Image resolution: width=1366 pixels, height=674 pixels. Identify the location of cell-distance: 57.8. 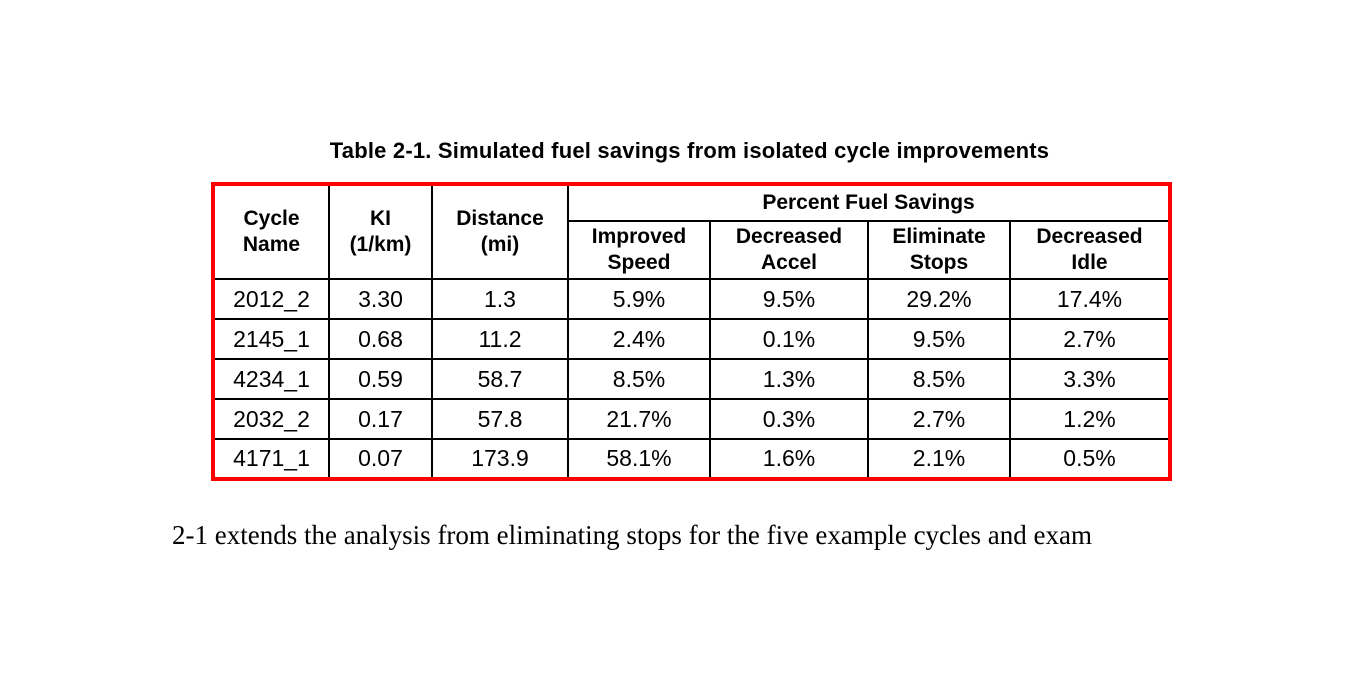
(500, 419).